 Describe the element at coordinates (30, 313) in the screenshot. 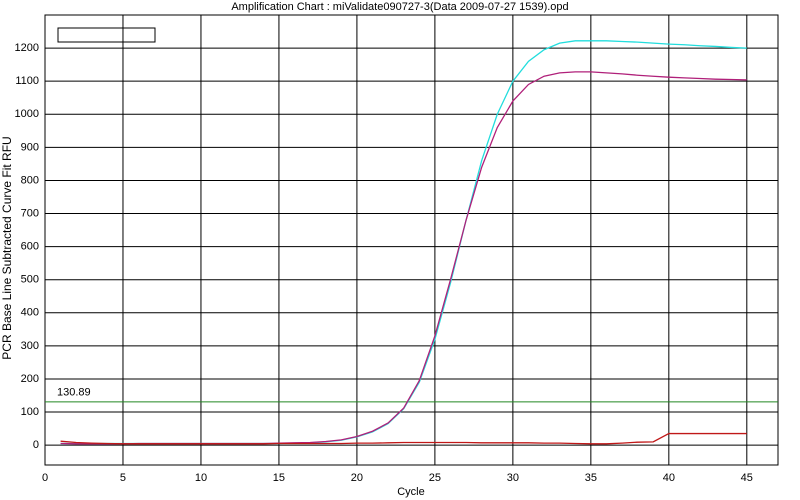

I see `y-tick-label: 400` at that location.